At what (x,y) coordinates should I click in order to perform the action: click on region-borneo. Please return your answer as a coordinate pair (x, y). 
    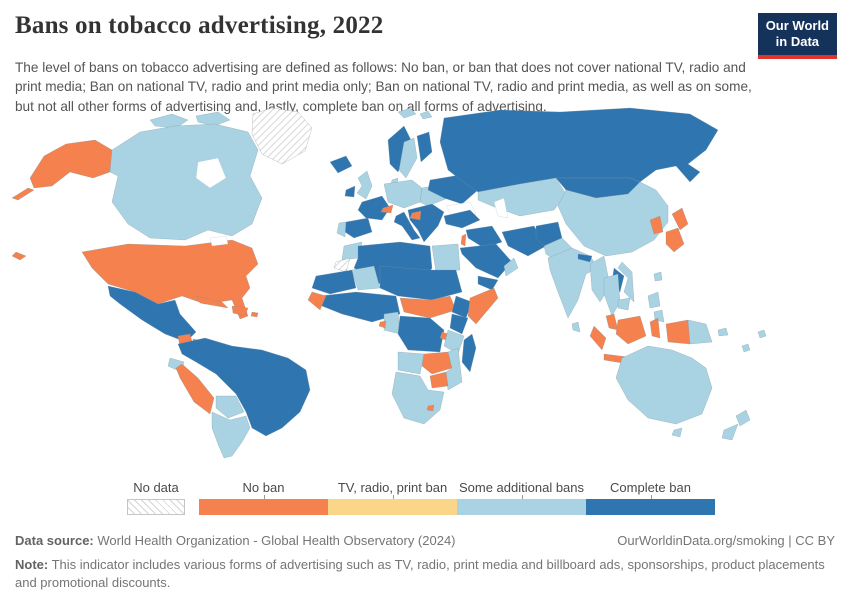
    Looking at the image, I should click on (631, 330).